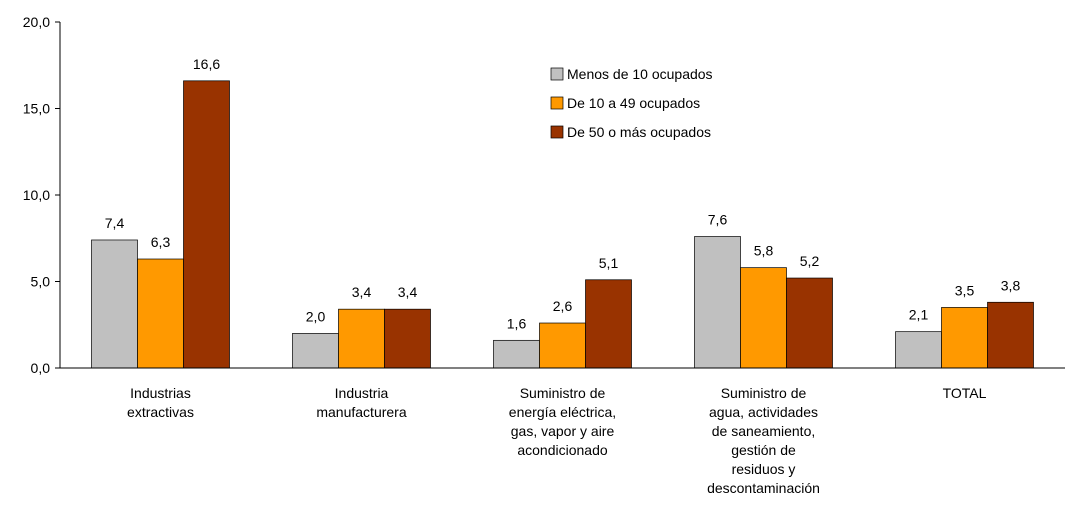 The width and height of the screenshot is (1078, 516). Describe the element at coordinates (36, 109) in the screenshot. I see `y-tick-label: 15,0` at that location.